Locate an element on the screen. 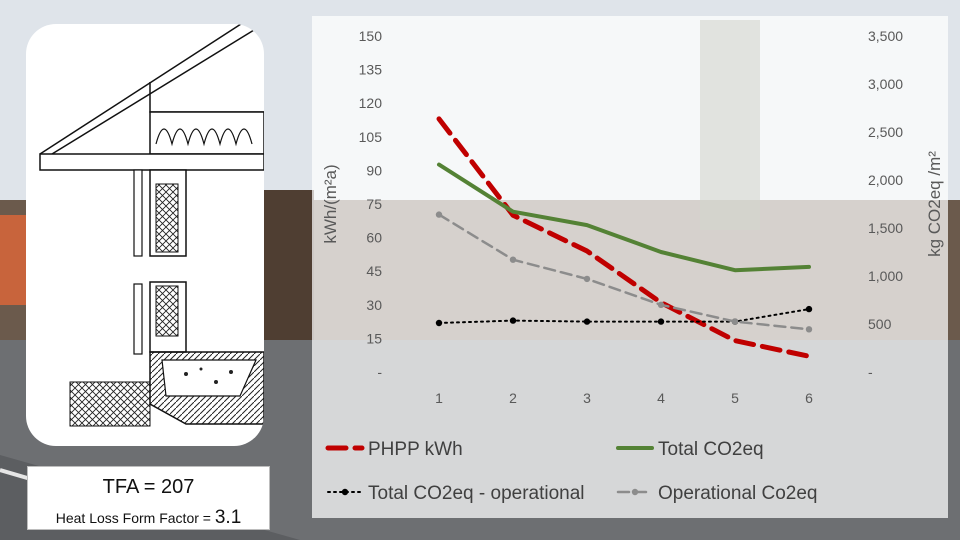 This screenshot has width=960, height=540. x-tick-label: 4 is located at coordinates (661, 398).